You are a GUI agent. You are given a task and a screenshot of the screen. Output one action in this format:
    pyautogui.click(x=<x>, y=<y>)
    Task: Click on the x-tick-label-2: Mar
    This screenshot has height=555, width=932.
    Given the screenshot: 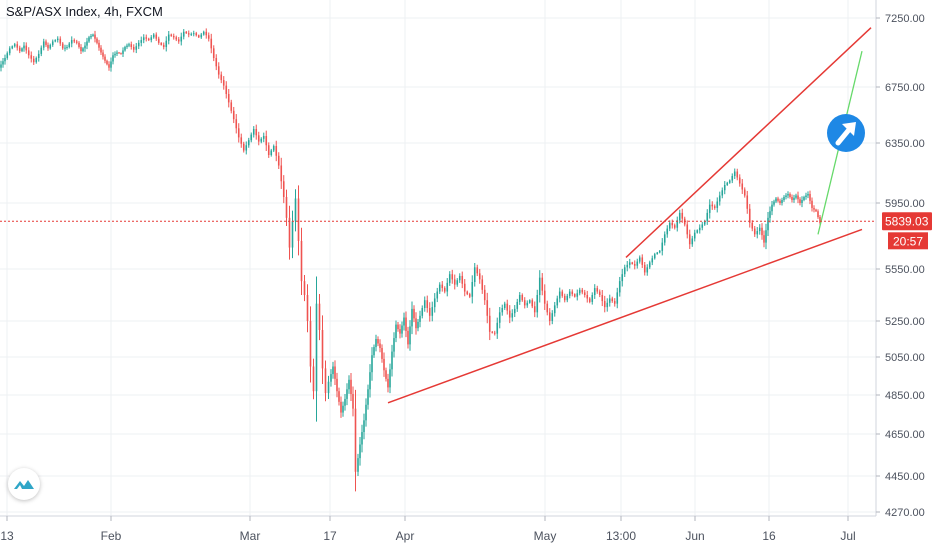 What is the action you would take?
    pyautogui.click(x=250, y=536)
    